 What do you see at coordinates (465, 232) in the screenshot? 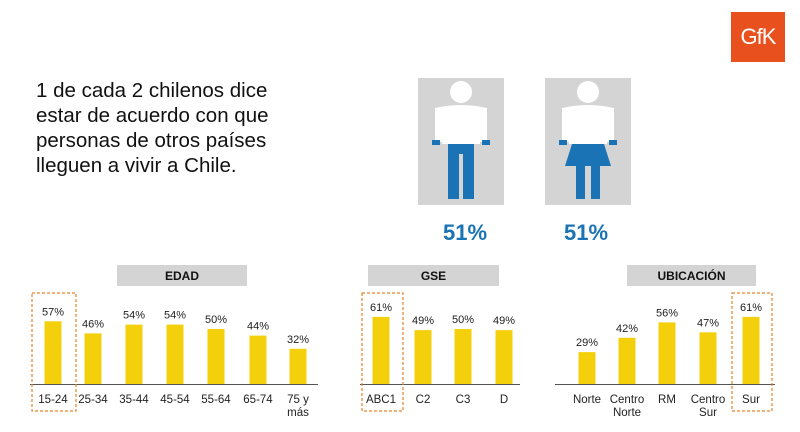
I see `male-percentage: 51%` at bounding box center [465, 232].